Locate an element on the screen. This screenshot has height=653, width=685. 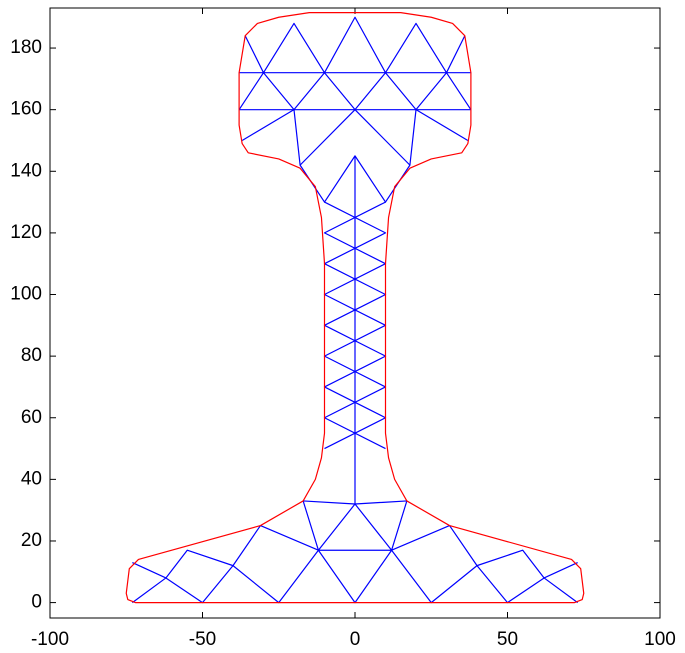
y-tick-label: 80 is located at coordinates (31, 355).